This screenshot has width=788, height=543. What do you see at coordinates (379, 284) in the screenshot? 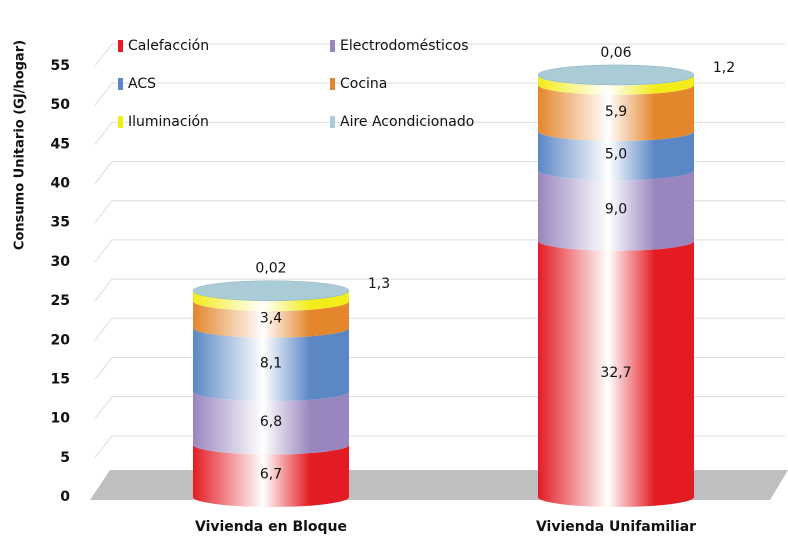
I see `value-label: 1,3` at bounding box center [379, 284].